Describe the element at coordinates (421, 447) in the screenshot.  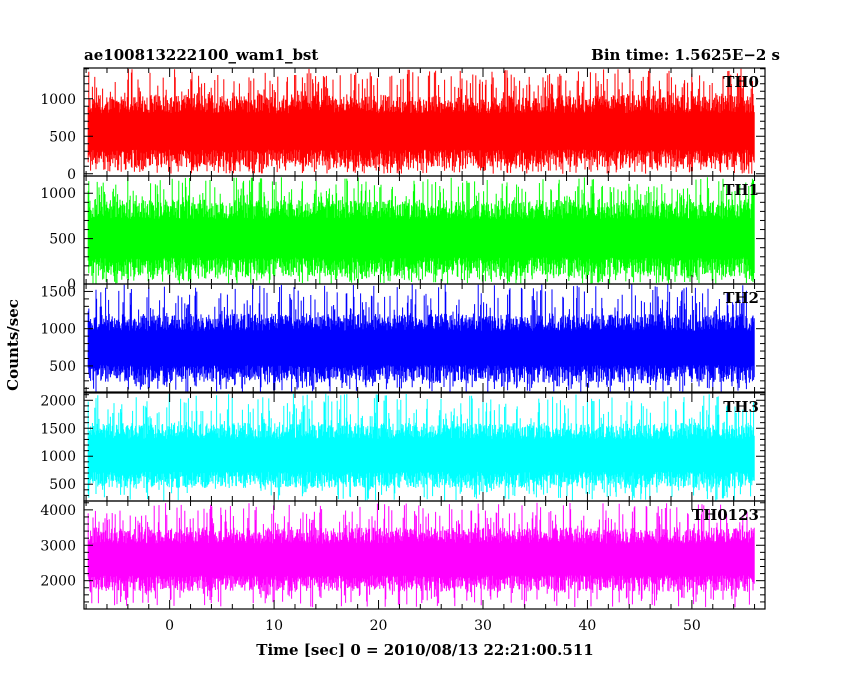
I see `series-th3` at that location.